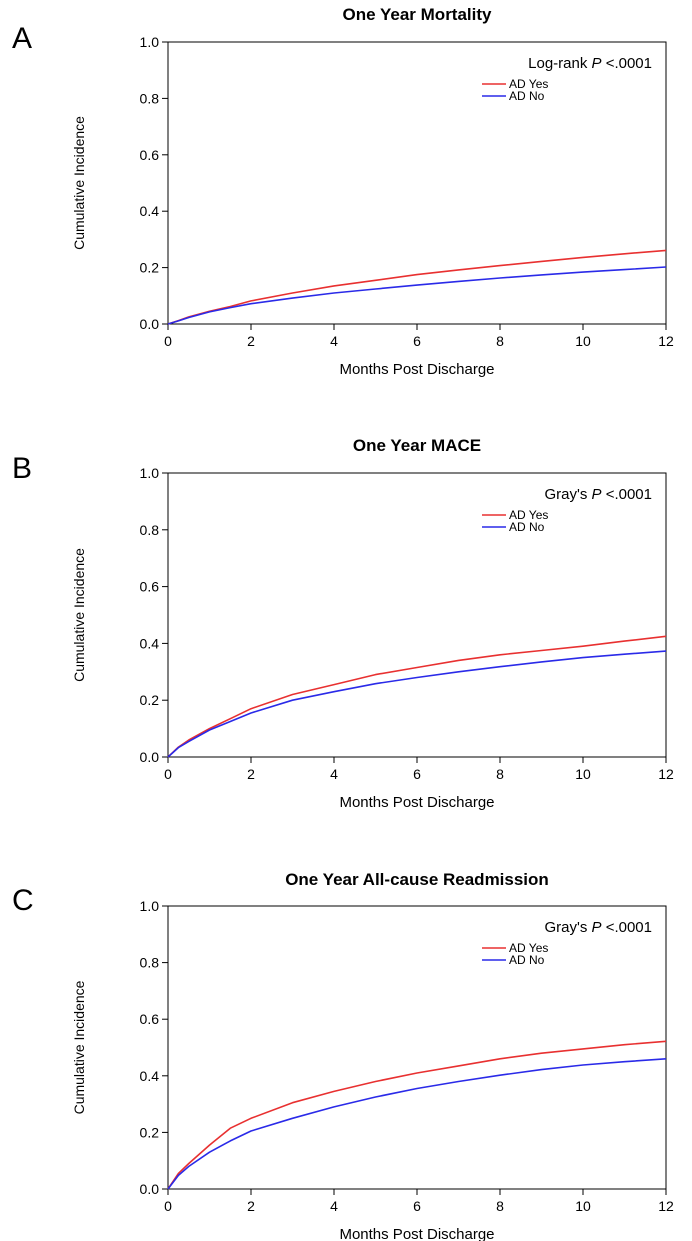 The image size is (692, 1241). What do you see at coordinates (23, 900) in the screenshot?
I see `panel-letter: C` at bounding box center [23, 900].